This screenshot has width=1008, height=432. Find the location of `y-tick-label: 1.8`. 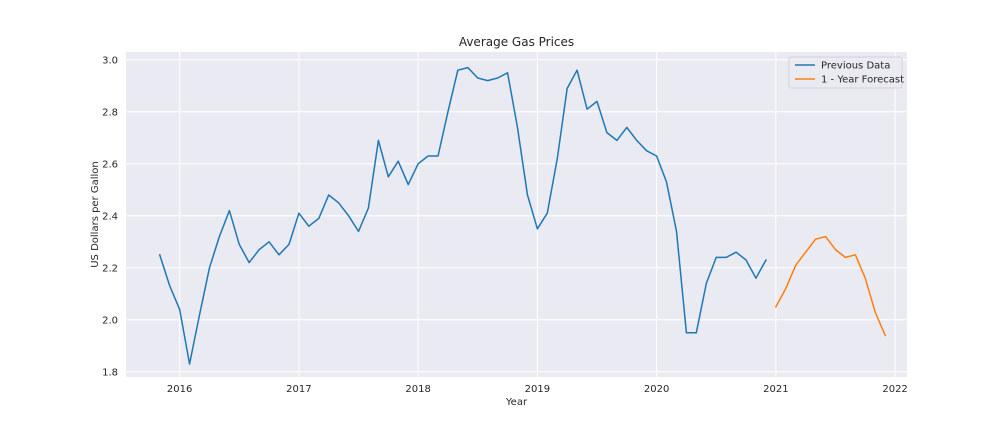

y-tick-label: 1.8 is located at coordinates (110, 372).